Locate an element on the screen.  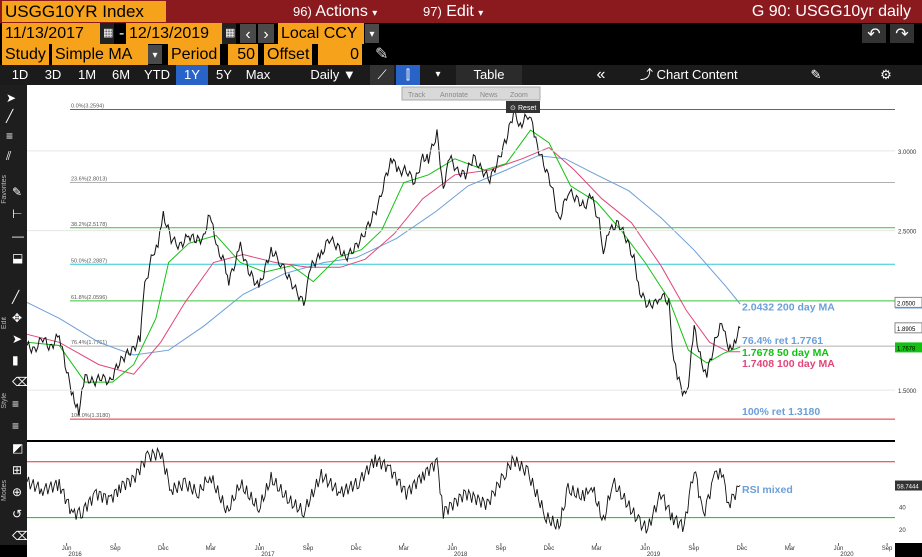
weight-icon: ≡ is located at coordinates (16, 426).